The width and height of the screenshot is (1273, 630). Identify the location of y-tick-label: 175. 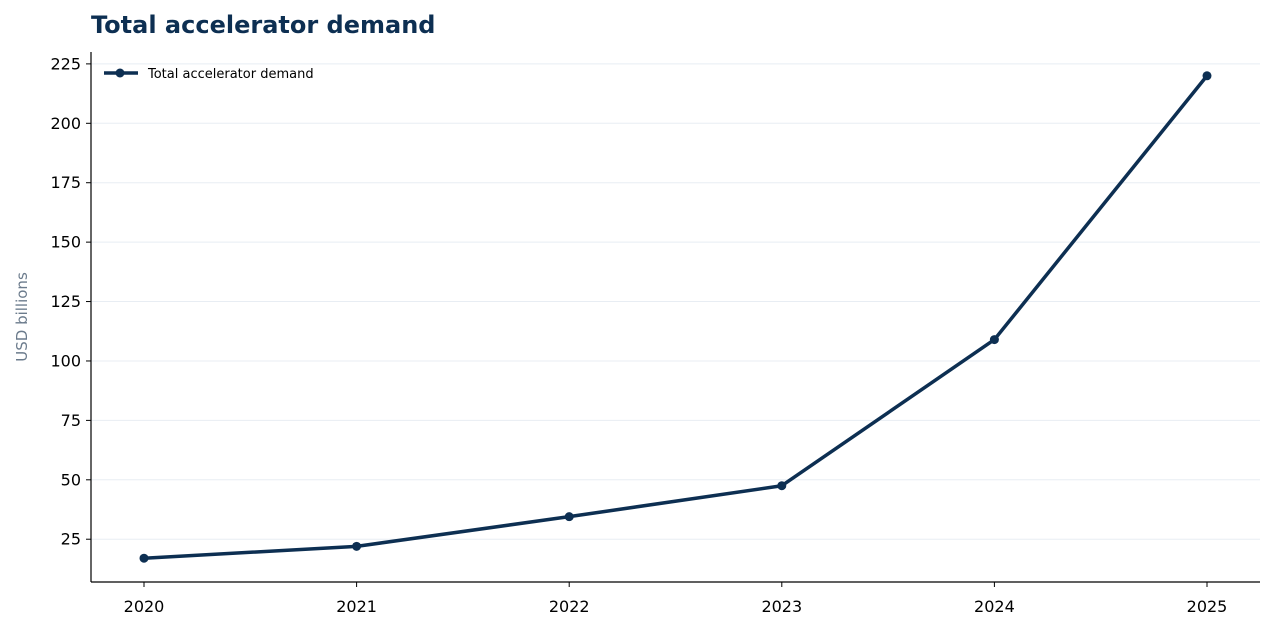
(65, 182).